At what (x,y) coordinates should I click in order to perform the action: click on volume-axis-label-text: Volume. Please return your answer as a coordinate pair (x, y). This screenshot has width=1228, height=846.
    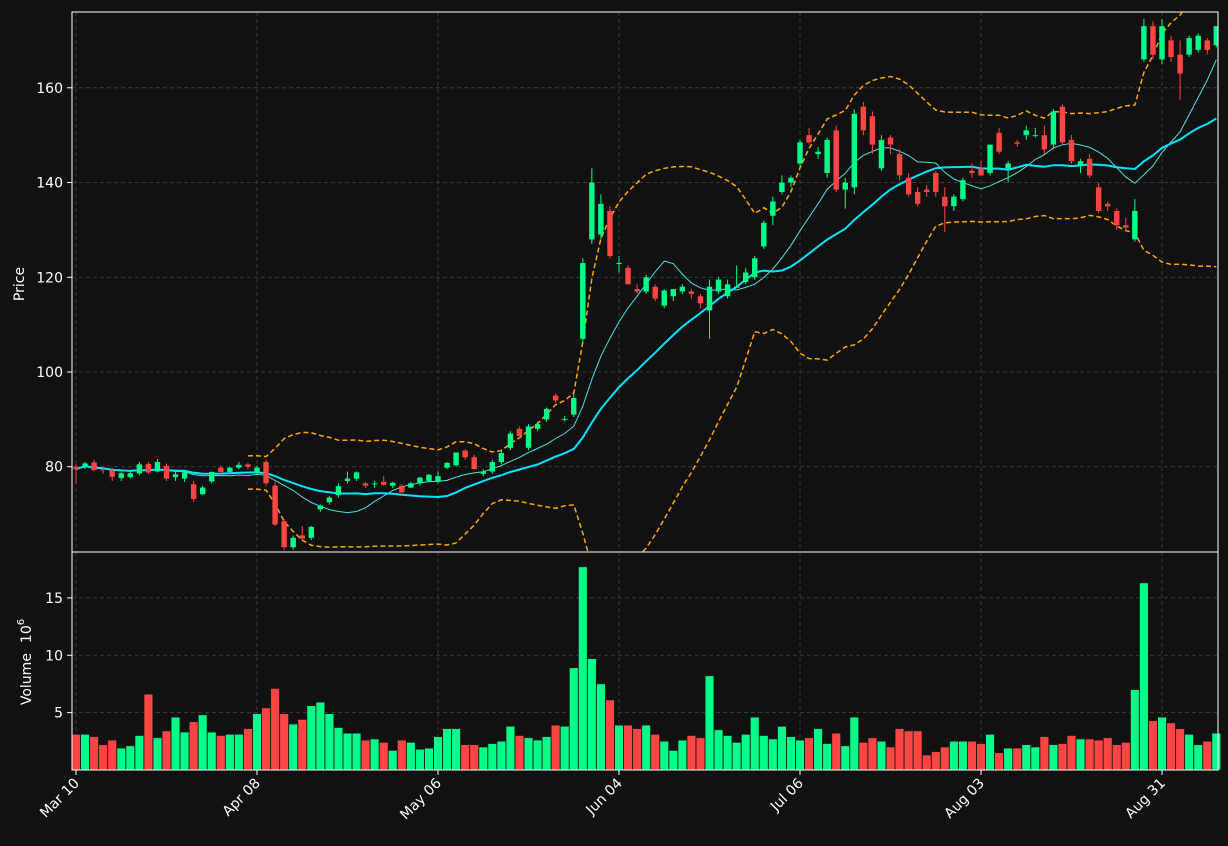
    Looking at the image, I should click on (27, 679).